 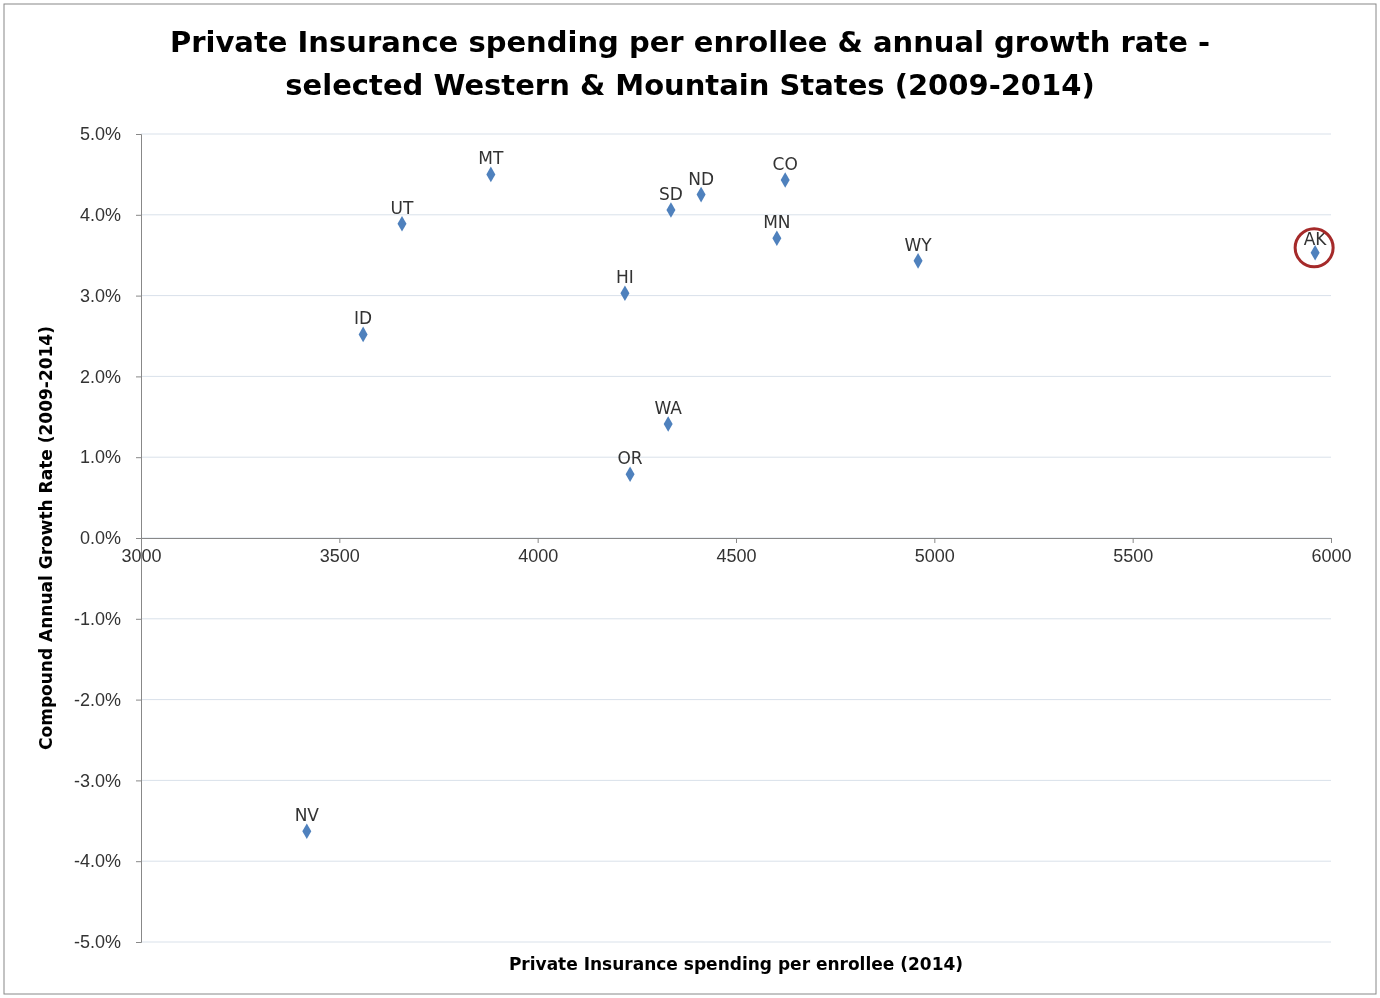 I want to click on y-tick-label: 4.0%, so click(x=100, y=215).